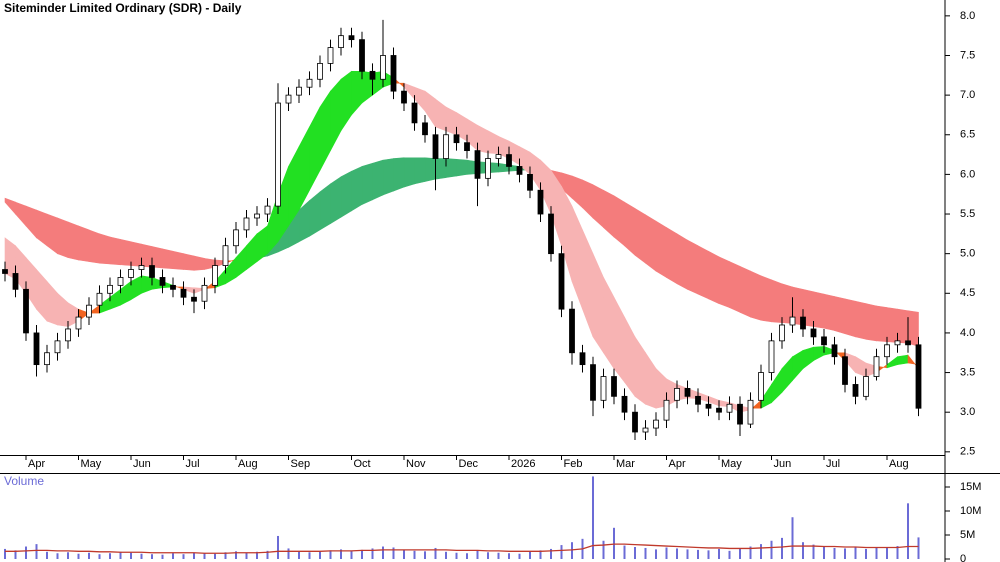 The image size is (1000, 562). Describe the element at coordinates (248, 464) in the screenshot. I see `x-tick-label: Aug` at that location.